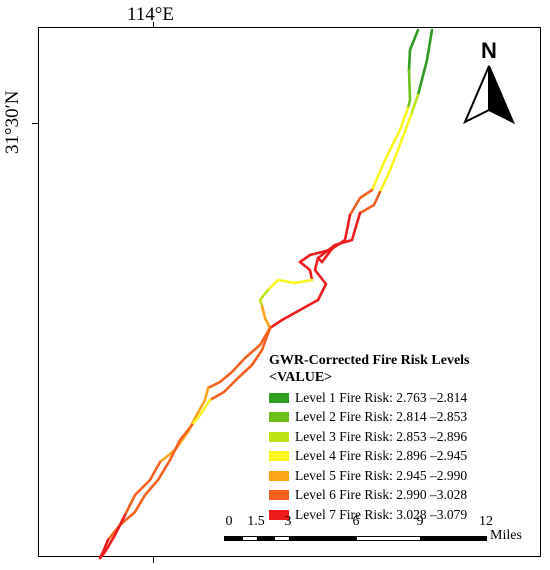 The width and height of the screenshot is (550, 570). What do you see at coordinates (381, 514) in the screenshot?
I see `legend-label: Level 7 Fire Risk: 3.028 –3.079` at bounding box center [381, 514].